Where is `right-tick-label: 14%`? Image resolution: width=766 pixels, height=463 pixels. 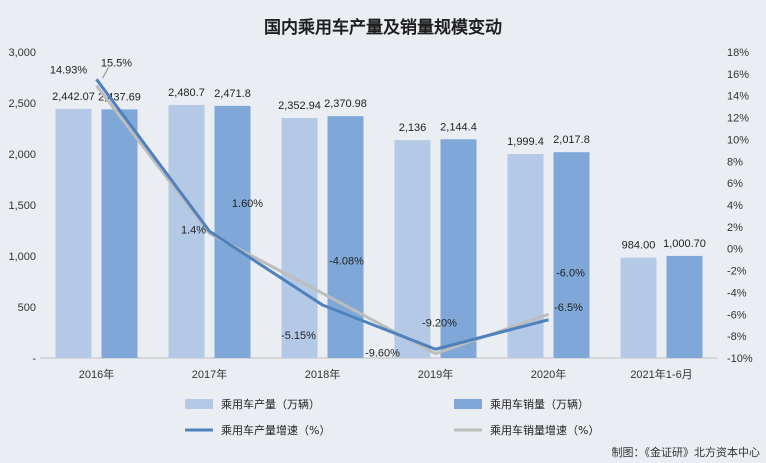
right-tick-label: 14% is located at coordinates (738, 97).